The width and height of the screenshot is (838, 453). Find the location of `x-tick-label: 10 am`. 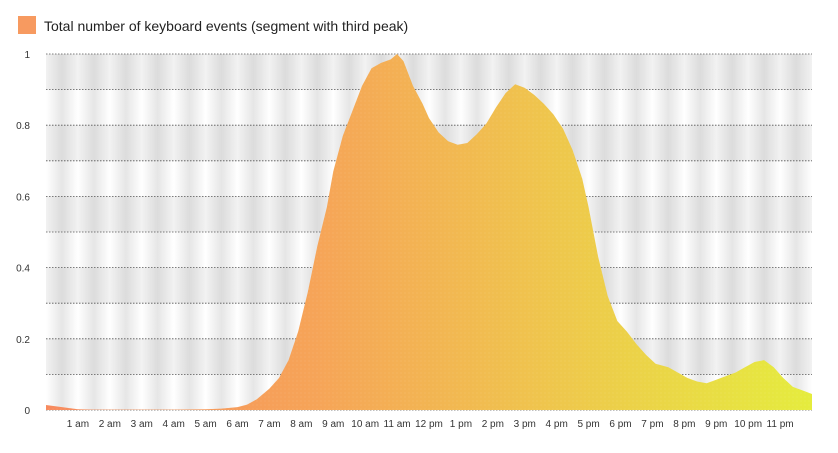

x-tick-label: 10 am is located at coordinates (365, 424).